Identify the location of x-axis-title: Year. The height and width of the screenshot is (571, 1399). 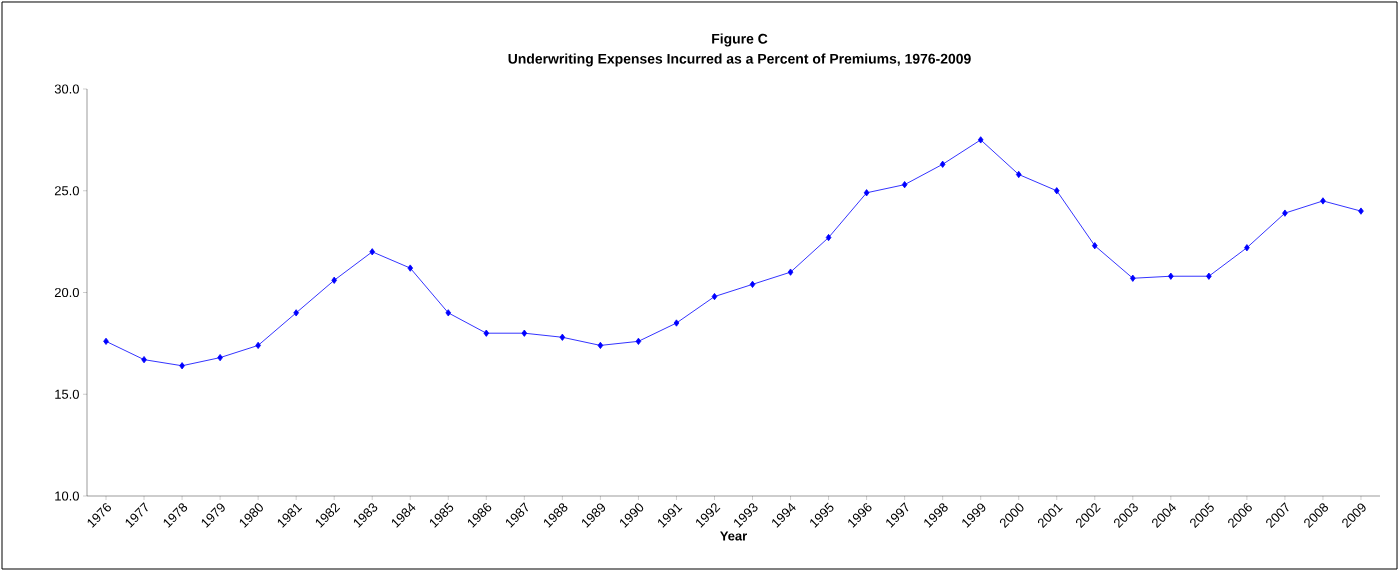
(733, 536).